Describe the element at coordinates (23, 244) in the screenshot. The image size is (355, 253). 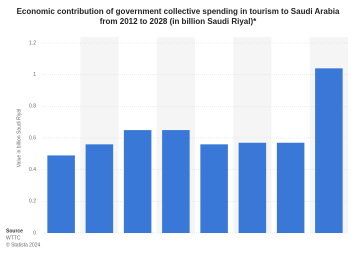
I see `copyright: © Statista 2024` at that location.